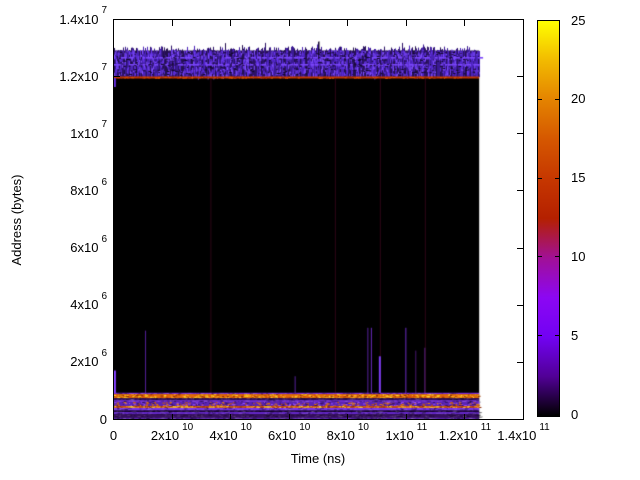 The width and height of the screenshot is (640, 480). Describe the element at coordinates (406, 432) in the screenshot. I see `x-tick-label: 1x10¹¹` at that location.